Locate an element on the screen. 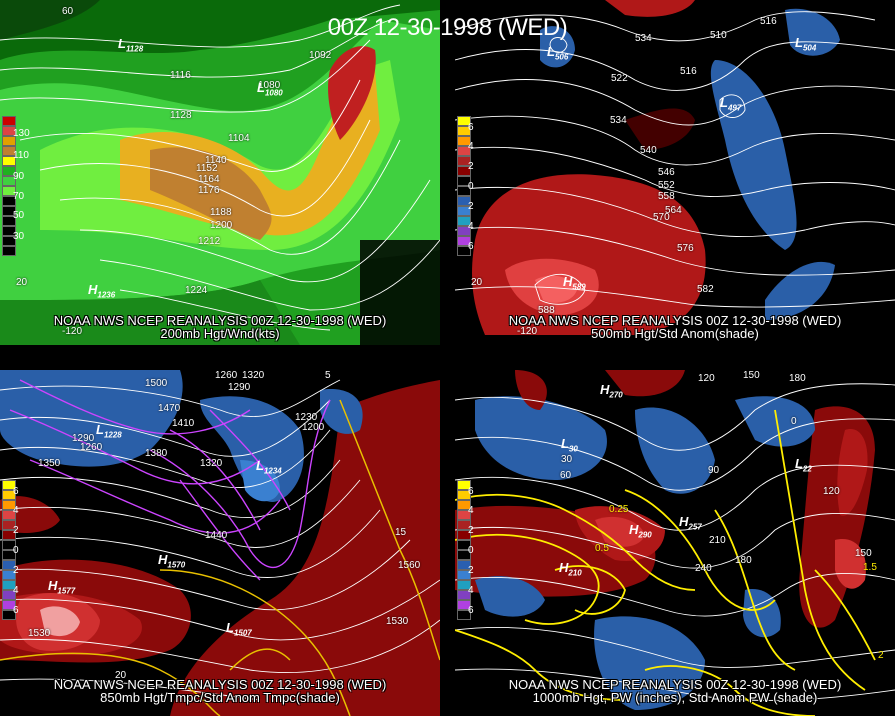  low-center: L22 is located at coordinates (803, 465).